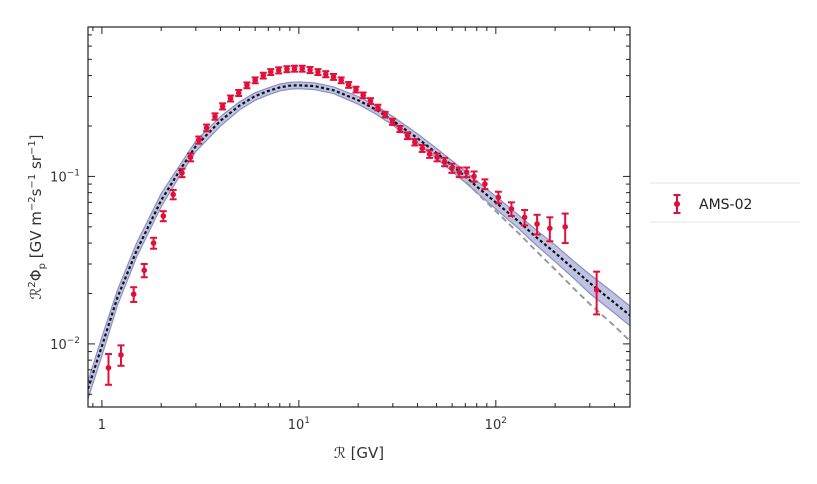  Describe the element at coordinates (102, 425) in the screenshot. I see `x-tick-label: 1` at that location.